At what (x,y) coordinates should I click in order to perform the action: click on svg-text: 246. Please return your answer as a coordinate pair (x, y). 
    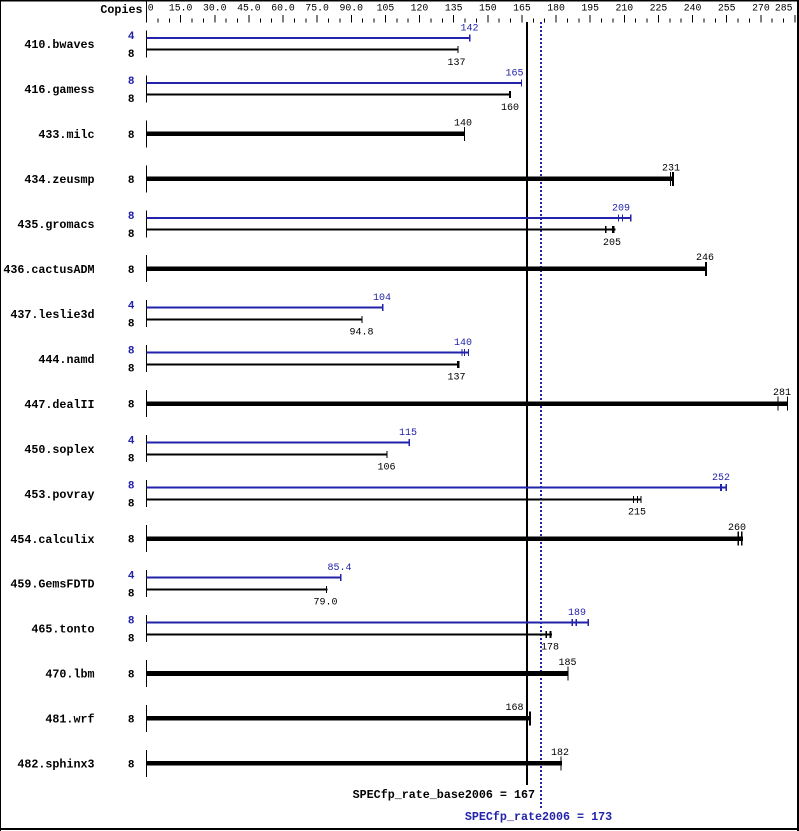
    Looking at the image, I should click on (705, 258).